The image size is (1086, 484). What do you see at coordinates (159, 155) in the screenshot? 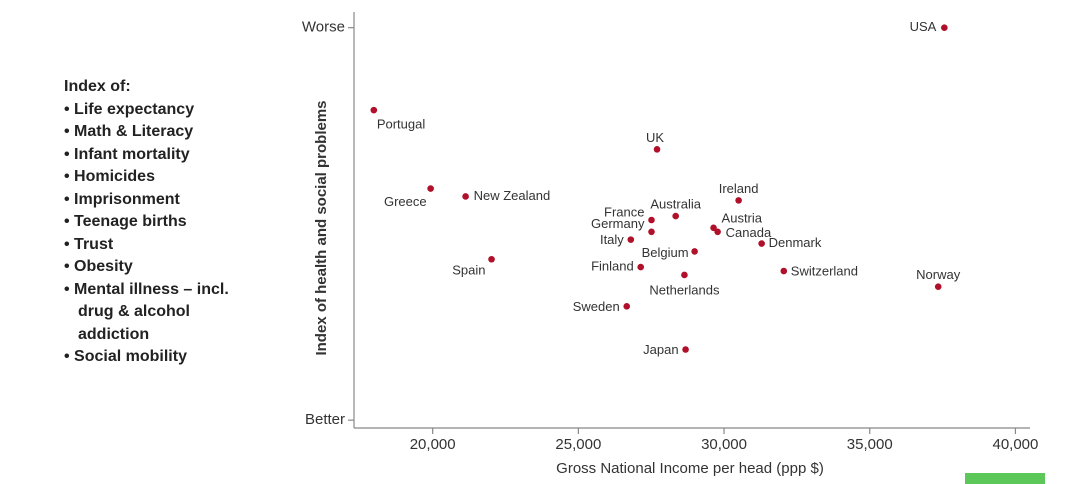
I see `list-item: Infant mortality` at bounding box center [159, 155].